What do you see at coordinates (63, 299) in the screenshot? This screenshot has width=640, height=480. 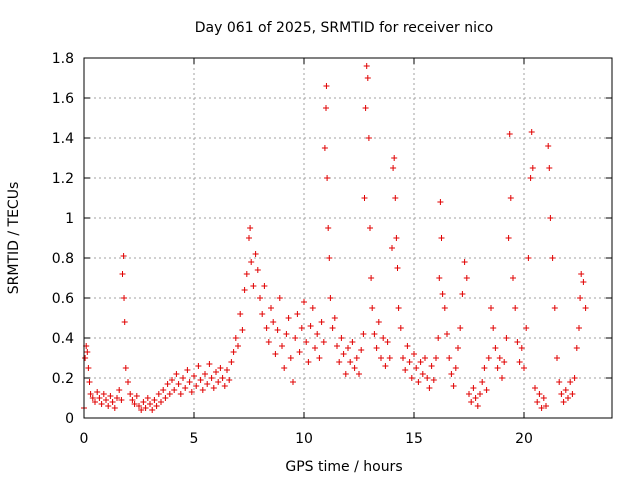 I see `y-tick-label: 0.6` at bounding box center [63, 299].